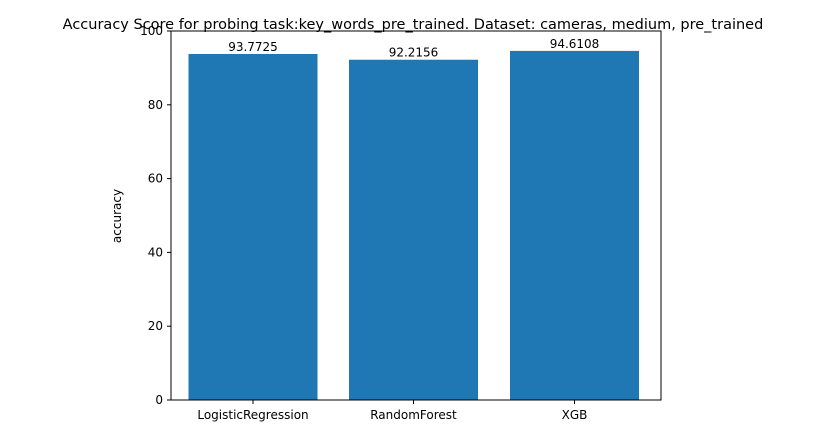 Image resolution: width=826 pixels, height=433 pixels. I want to click on y-tick-label-2: 40, so click(155, 252).